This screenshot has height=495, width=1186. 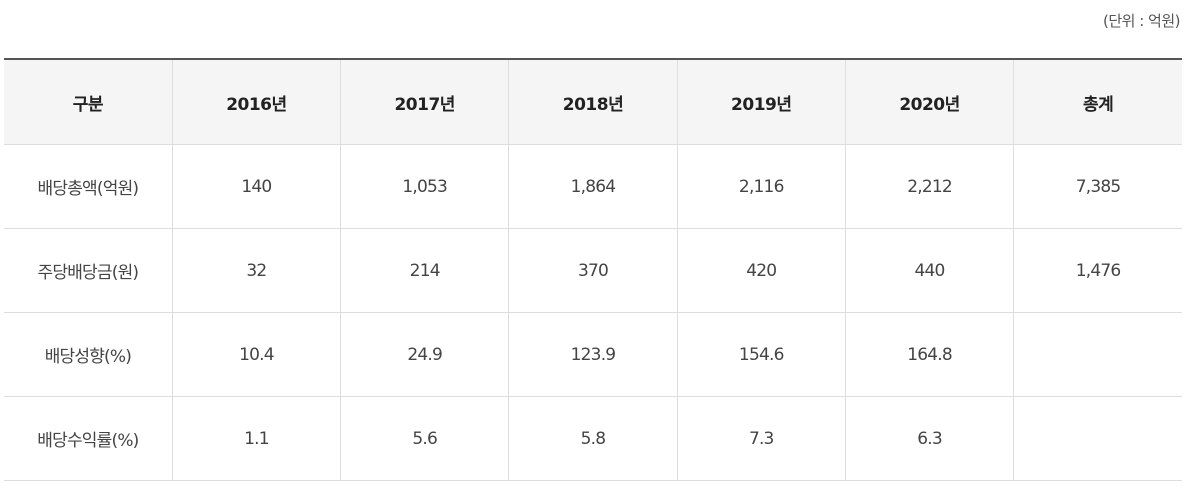 I want to click on table-cell: 123.9, so click(x=593, y=354).